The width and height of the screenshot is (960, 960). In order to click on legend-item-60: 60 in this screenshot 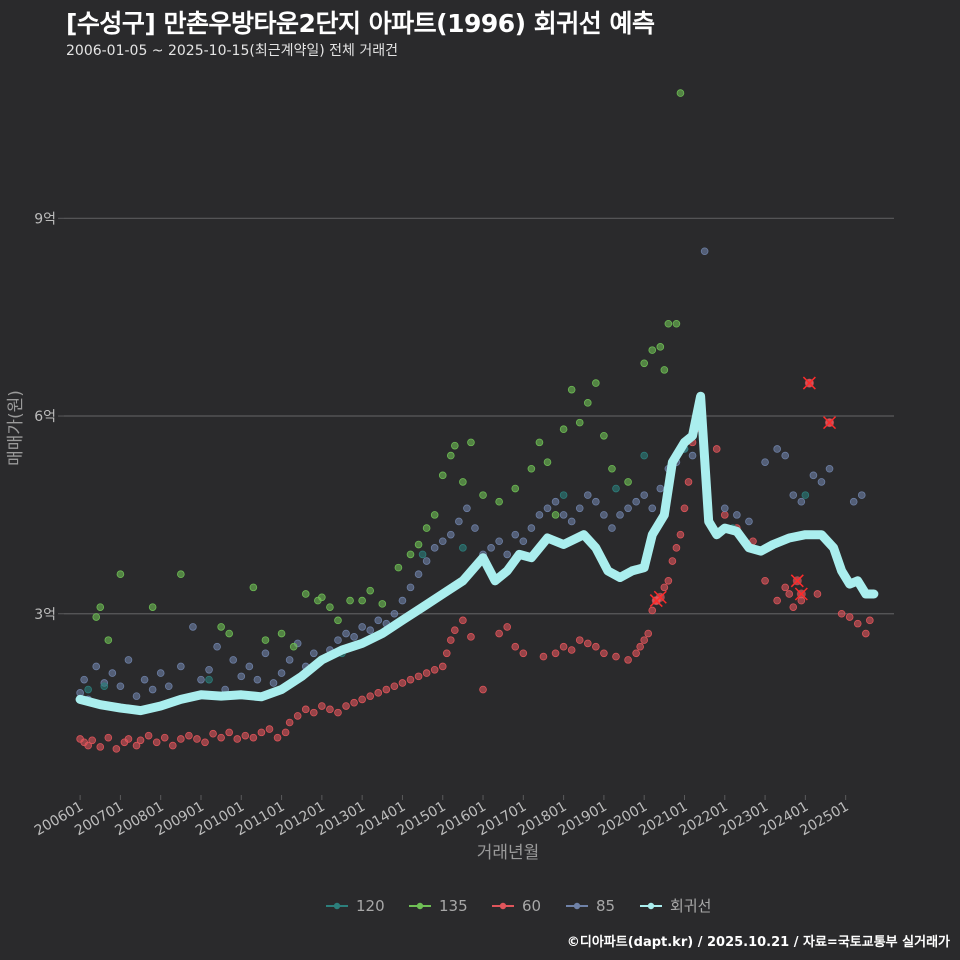, I will do `click(516, 906)`.